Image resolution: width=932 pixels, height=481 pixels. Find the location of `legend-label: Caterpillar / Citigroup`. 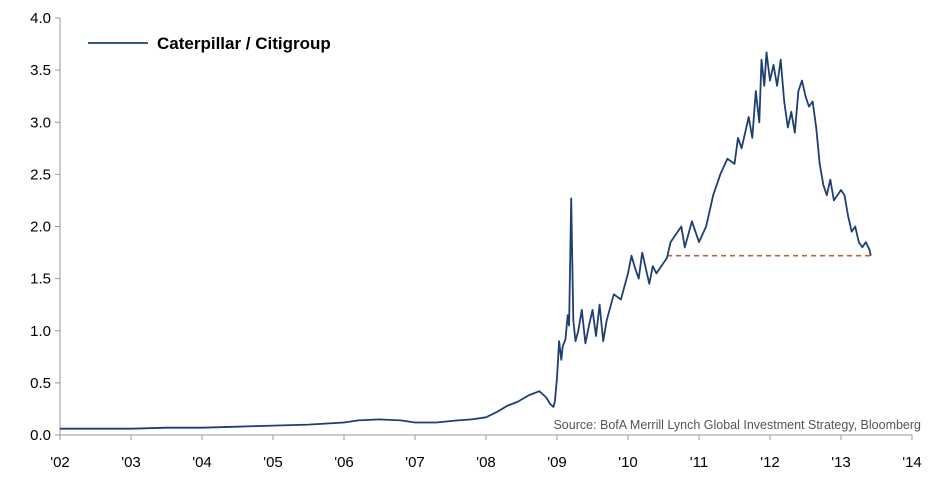

legend-label: Caterpillar / Citigroup is located at coordinates (244, 43).